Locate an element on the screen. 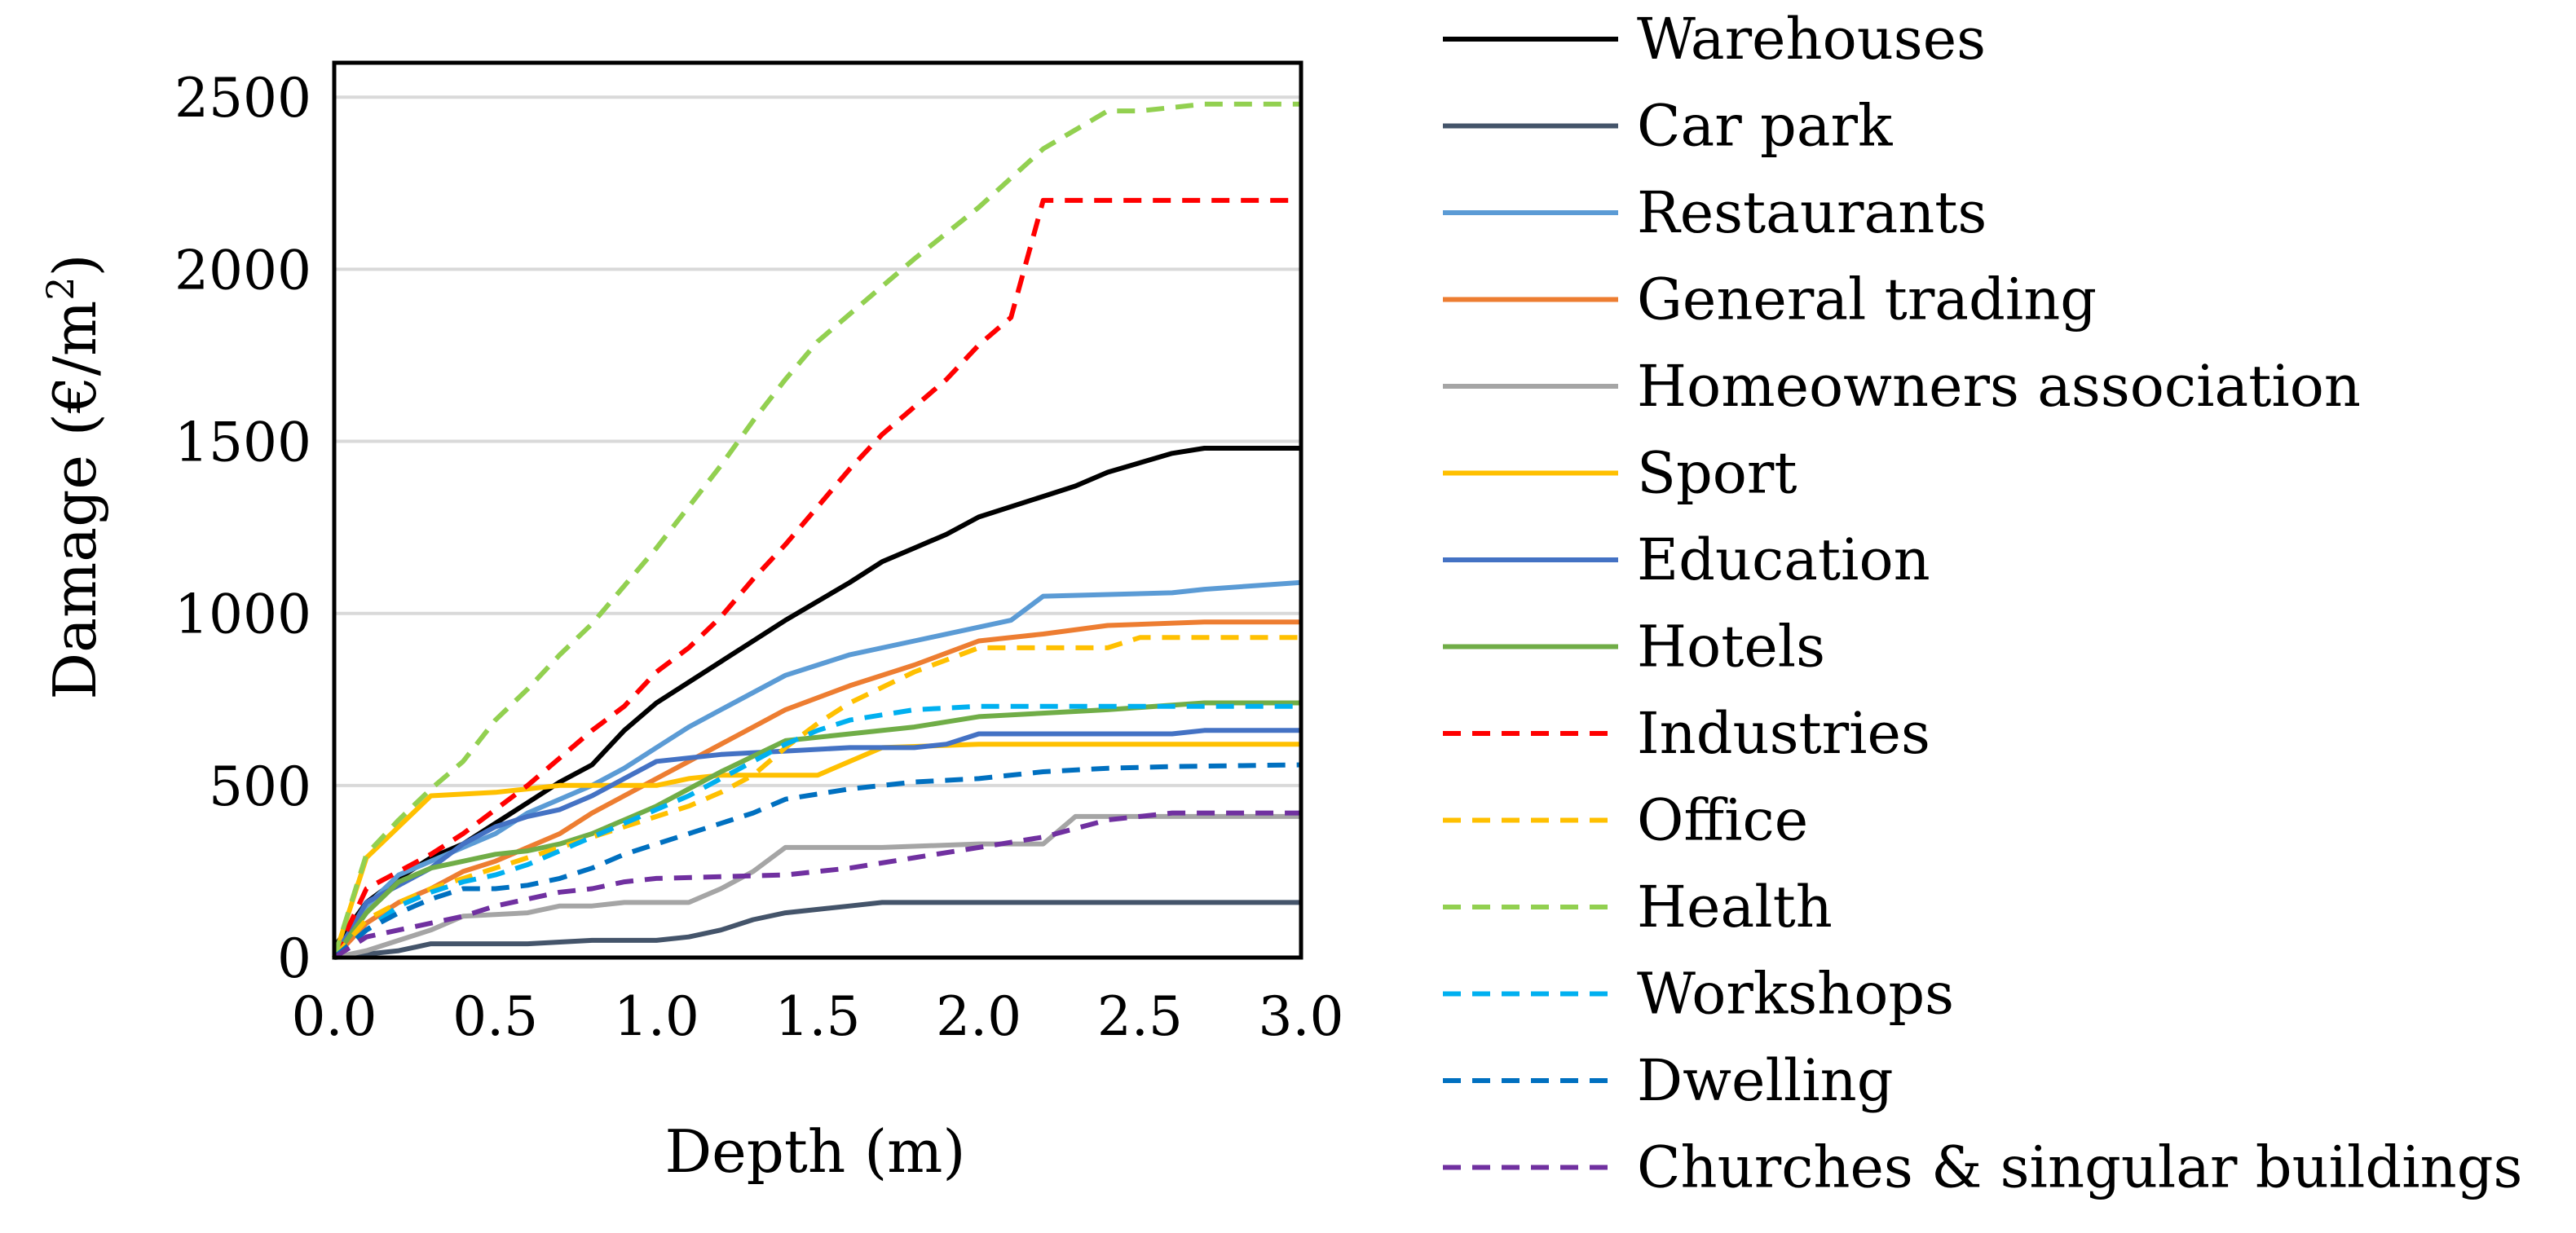  series-line-office is located at coordinates (816, 797).